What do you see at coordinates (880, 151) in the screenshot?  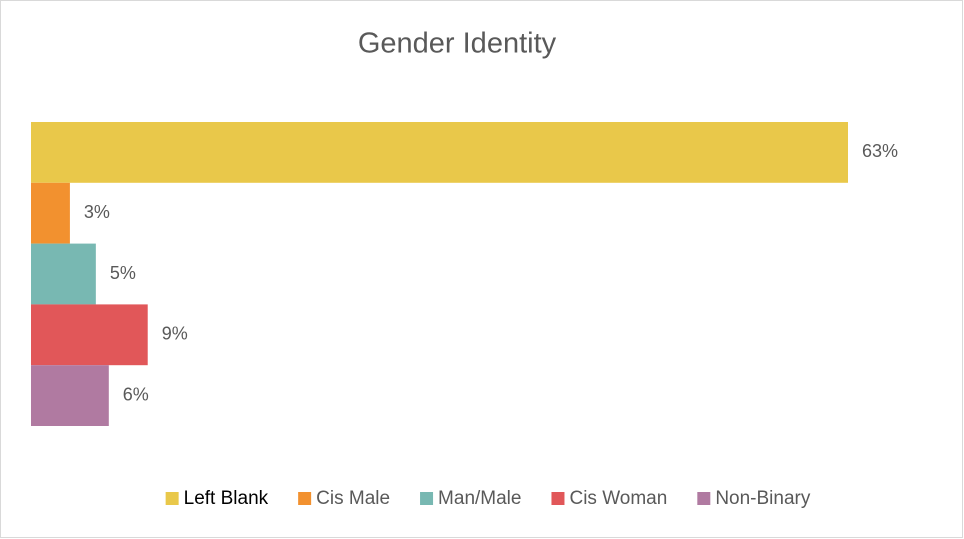 I see `data-label: 63%` at bounding box center [880, 151].